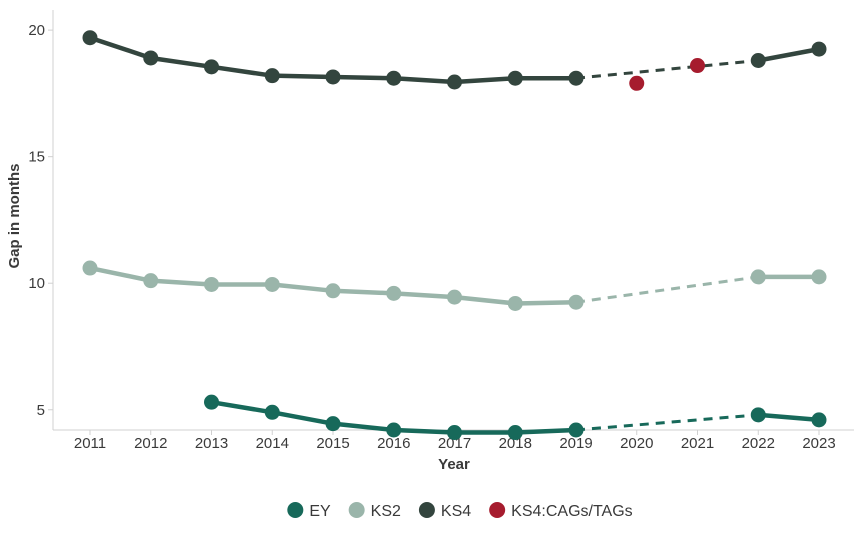 This screenshot has width=864, height=540. What do you see at coordinates (36, 283) in the screenshot?
I see `y-tick-label: 10` at bounding box center [36, 283].